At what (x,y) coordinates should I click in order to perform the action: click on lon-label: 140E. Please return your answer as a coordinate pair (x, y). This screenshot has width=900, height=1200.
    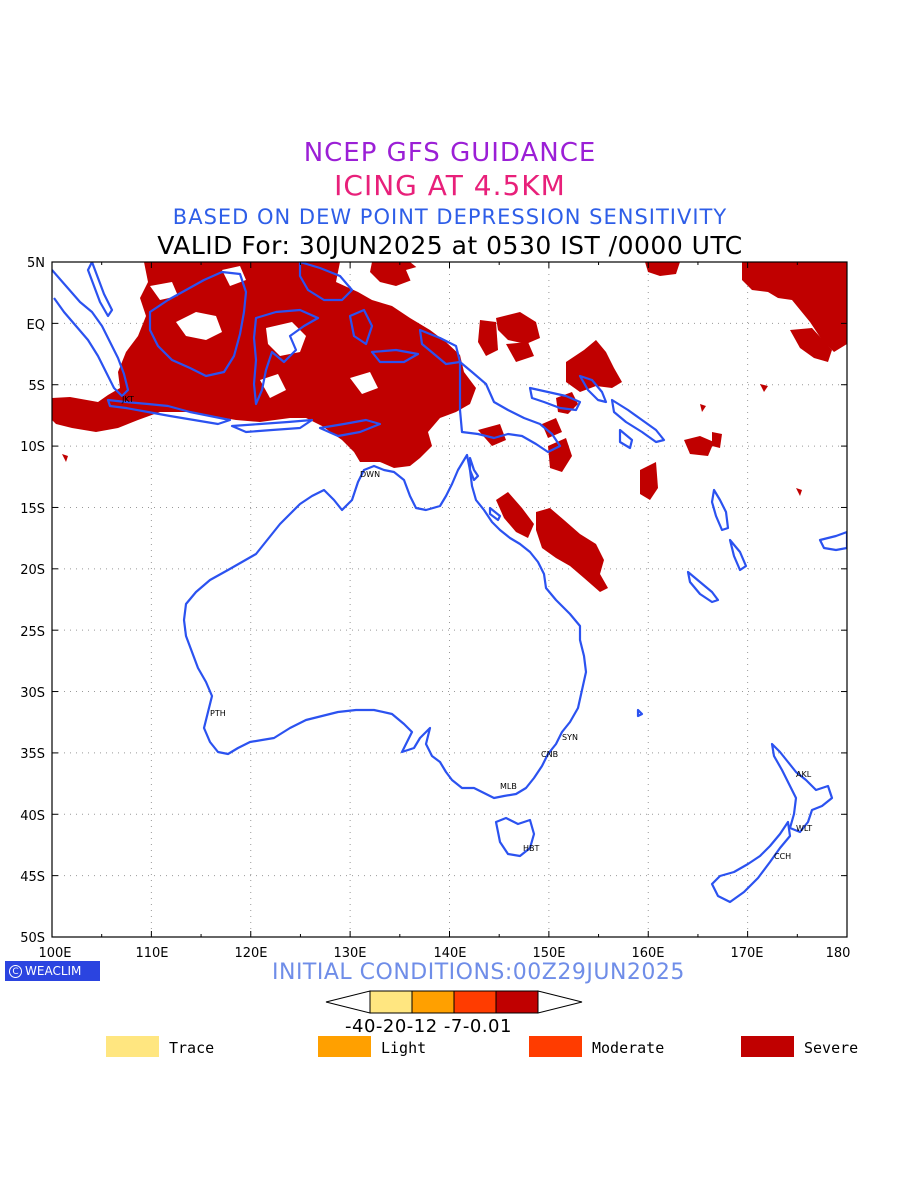
    Looking at the image, I should click on (449, 953).